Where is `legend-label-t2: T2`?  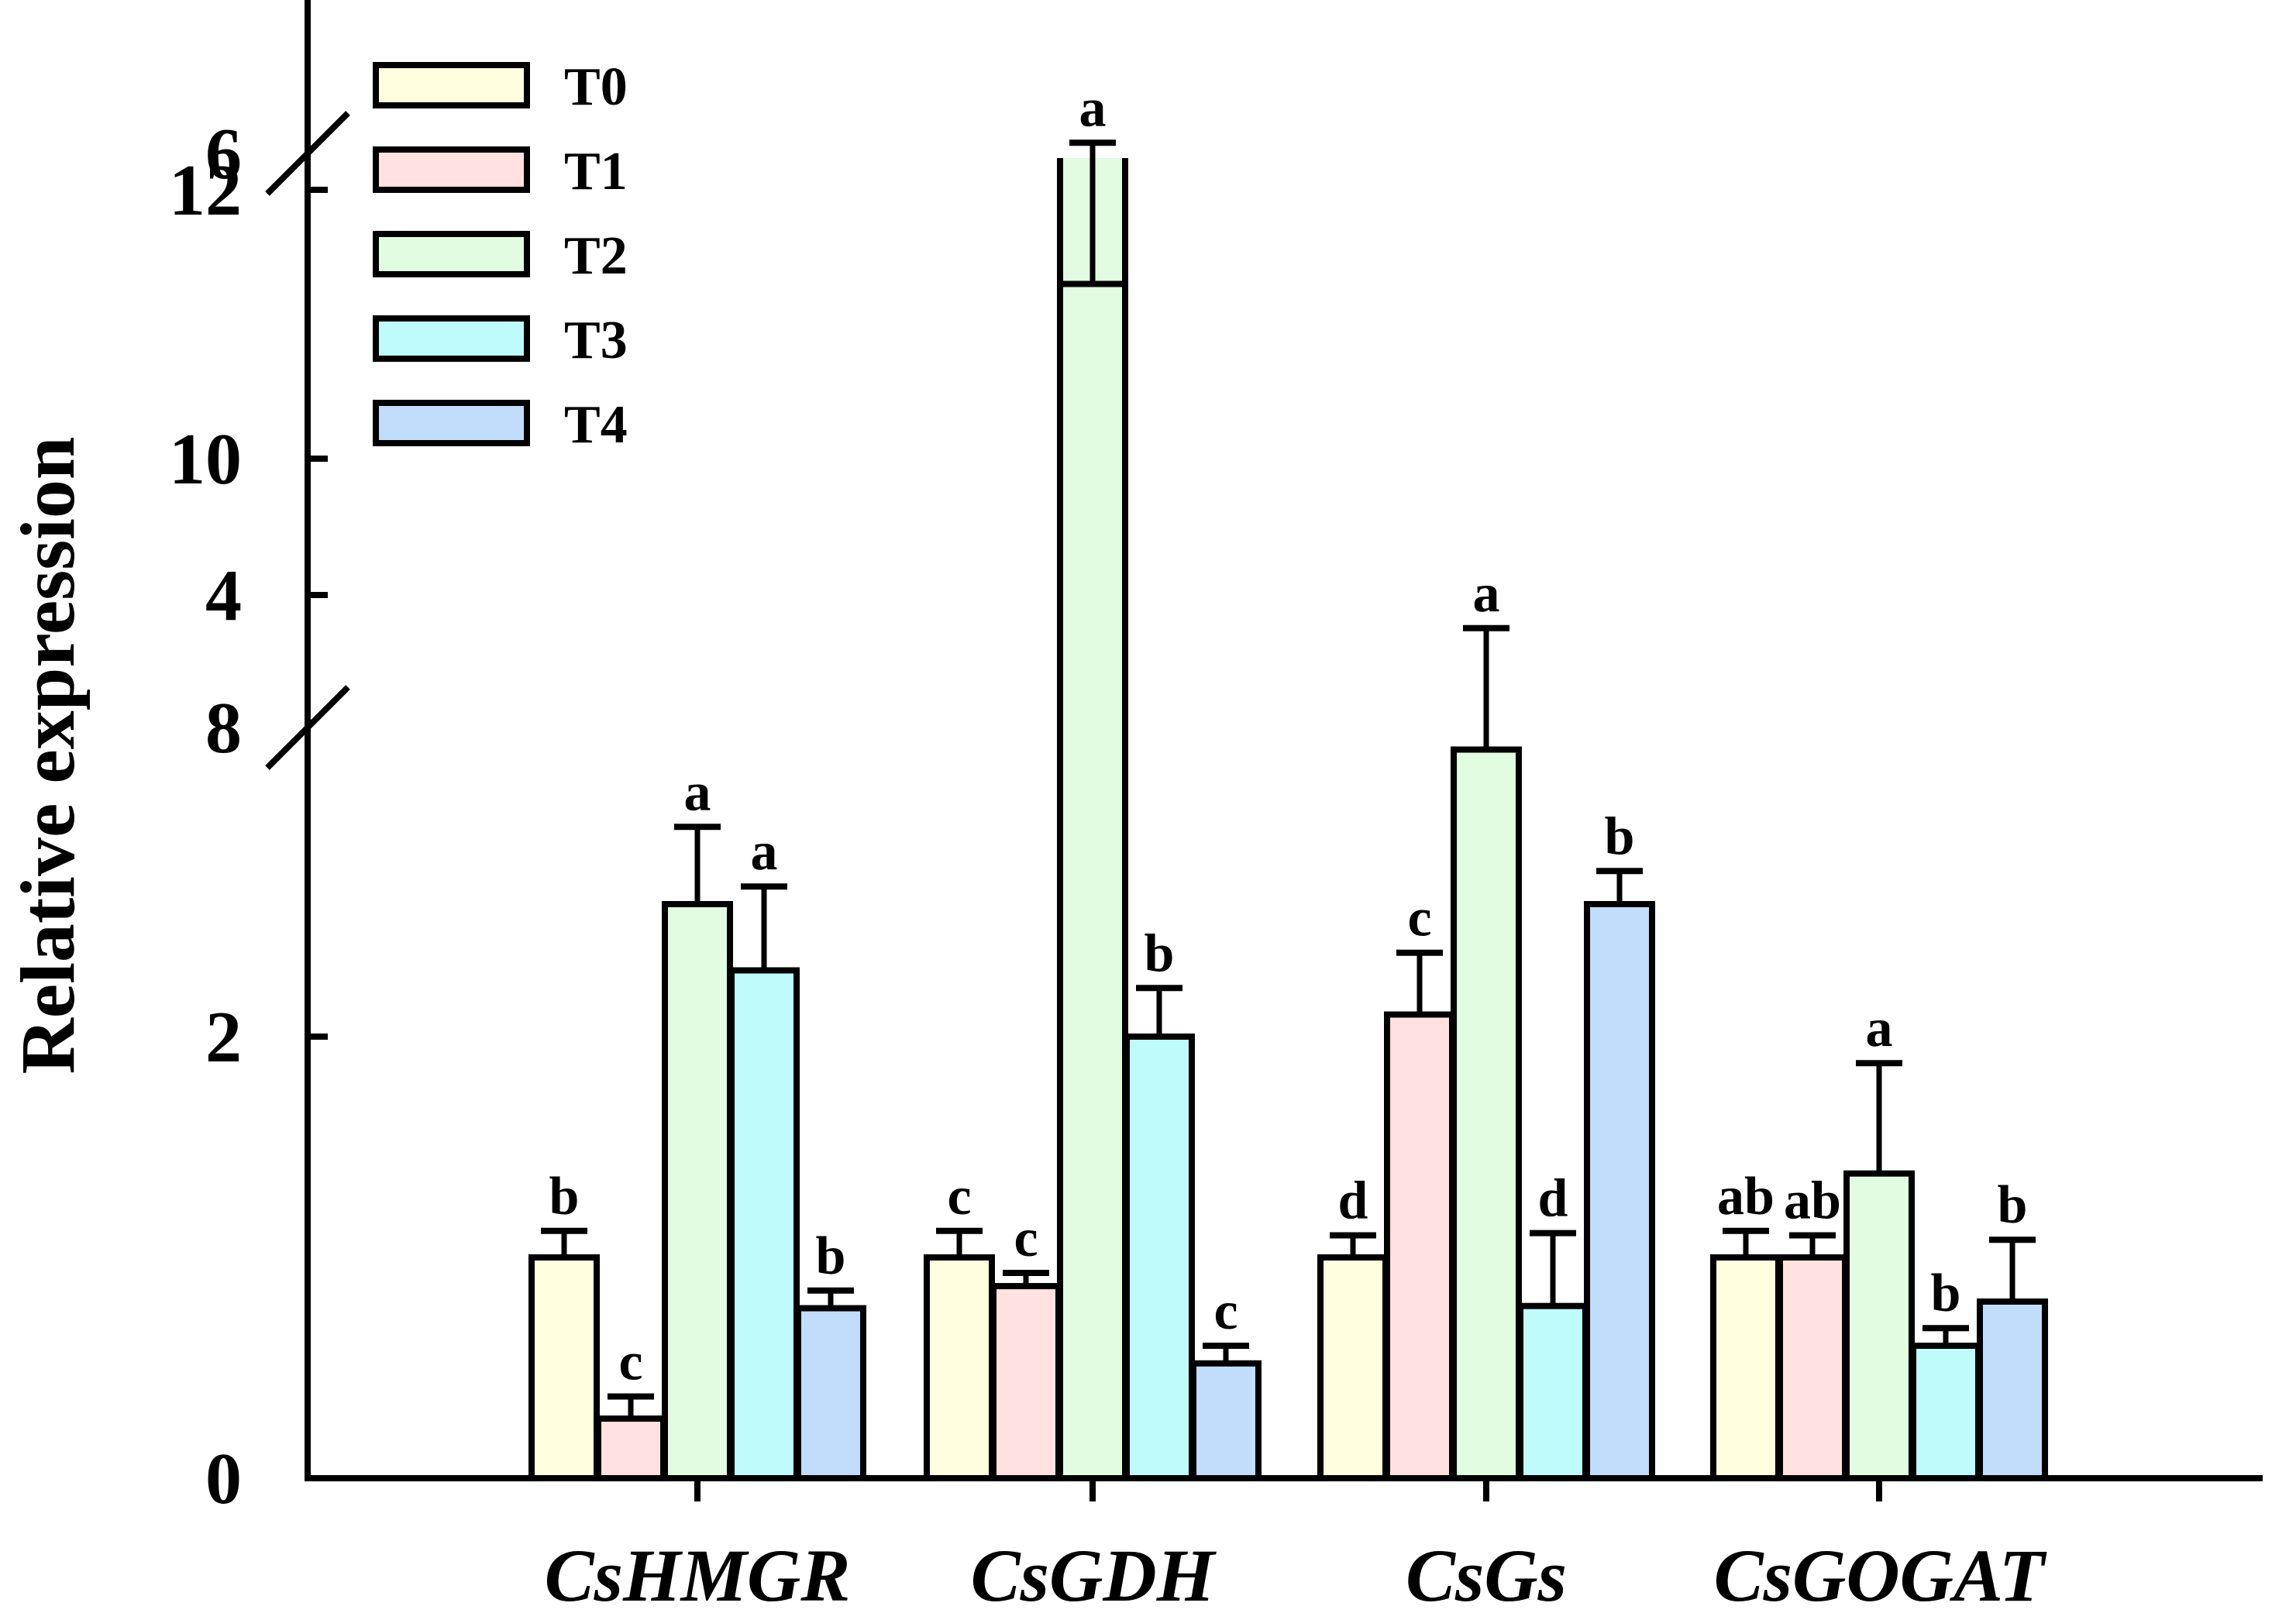
legend-label-t2: T2 is located at coordinates (596, 256).